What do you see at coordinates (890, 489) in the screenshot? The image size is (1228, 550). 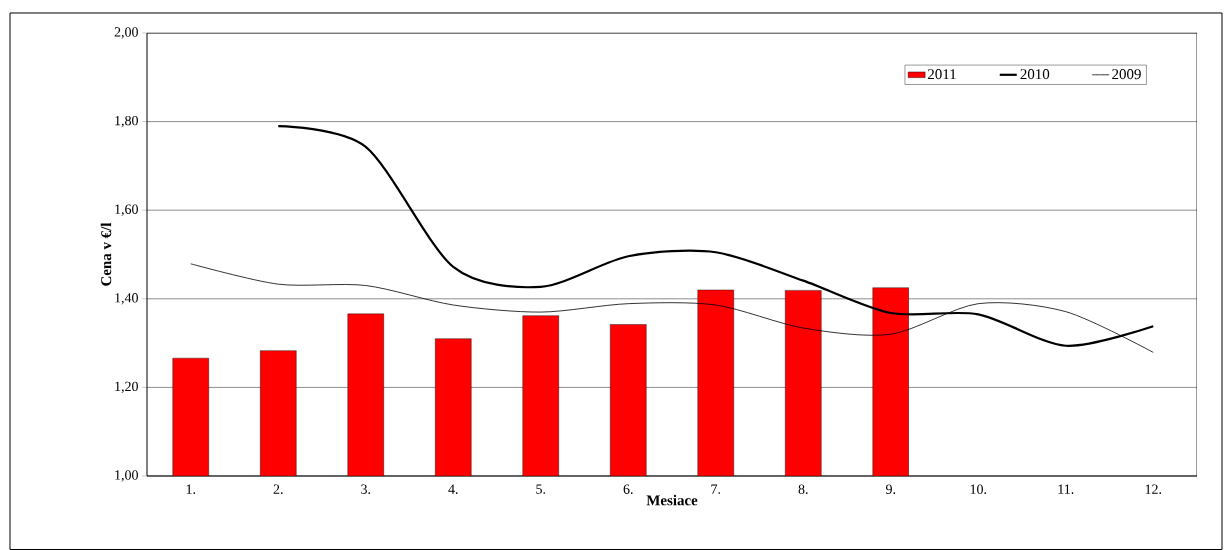 I see `x-tick-label: 9.` at bounding box center [890, 489].